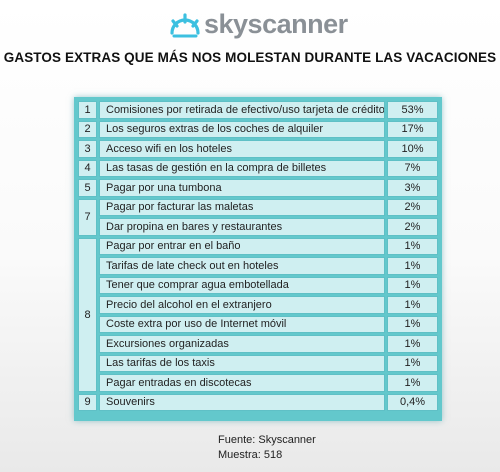  Describe the element at coordinates (87, 217) in the screenshot. I see `rank-cell: 7` at that location.